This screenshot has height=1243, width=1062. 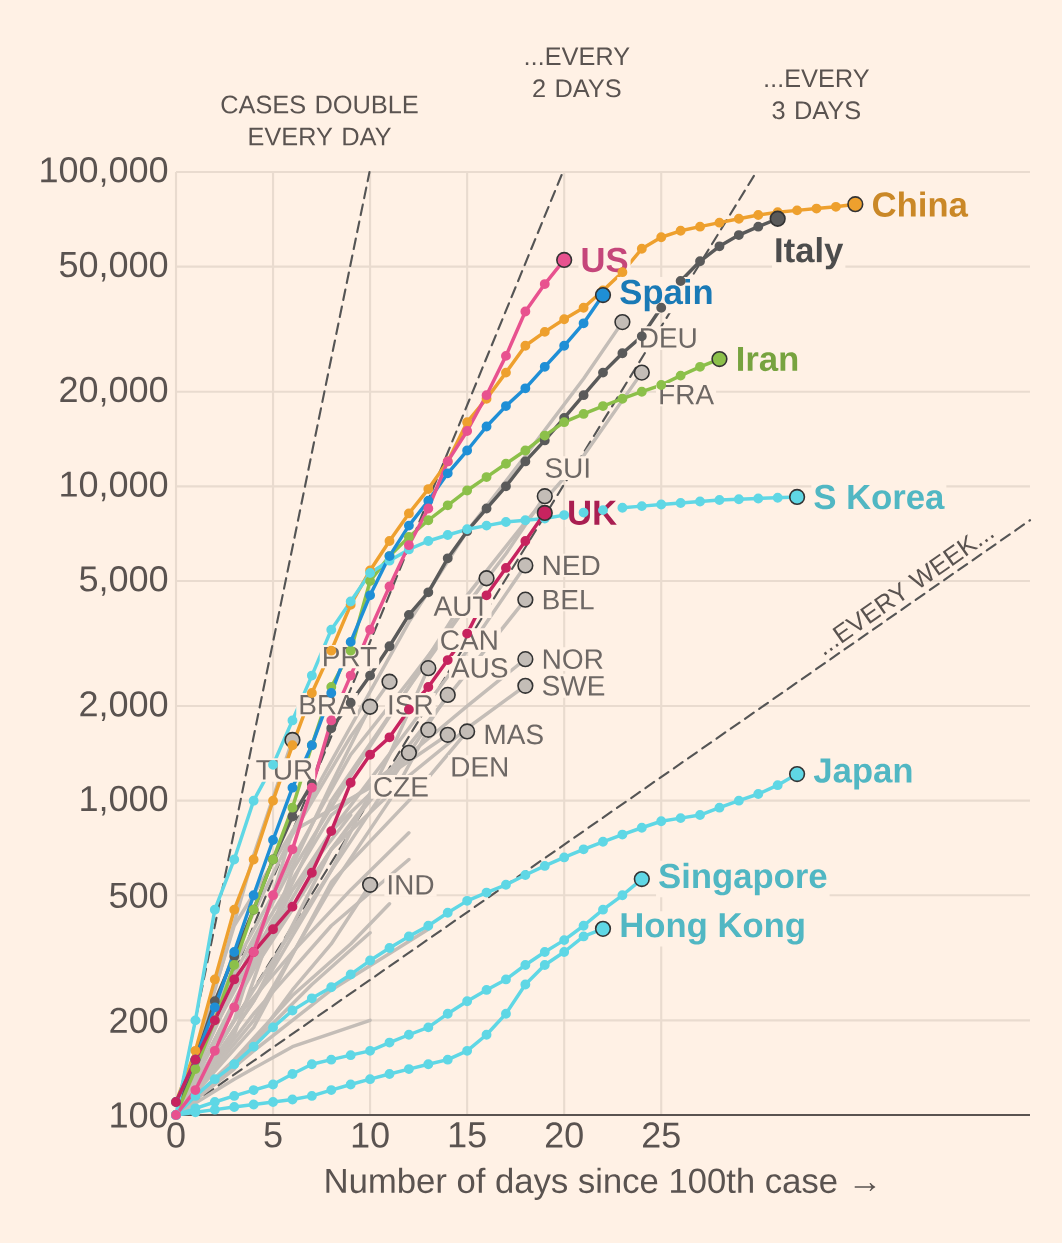 What do you see at coordinates (139, 1115) in the screenshot?
I see `y-tick-label: 100` at bounding box center [139, 1115].